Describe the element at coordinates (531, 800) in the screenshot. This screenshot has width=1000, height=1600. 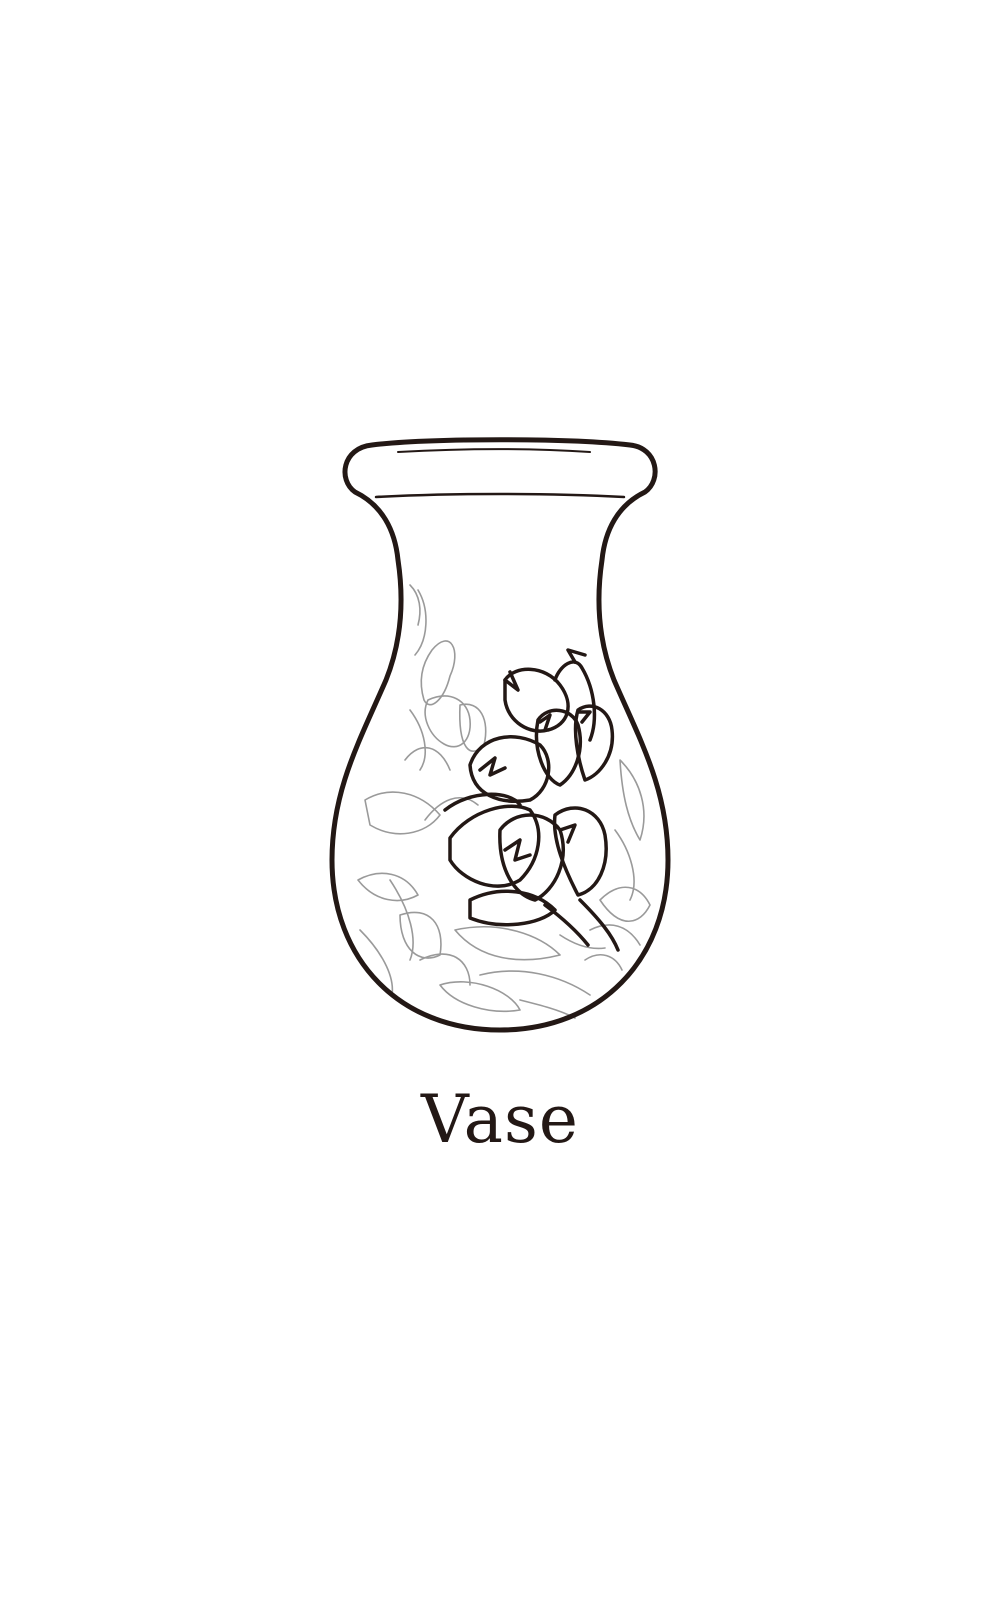
I see `flower-motif` at that location.